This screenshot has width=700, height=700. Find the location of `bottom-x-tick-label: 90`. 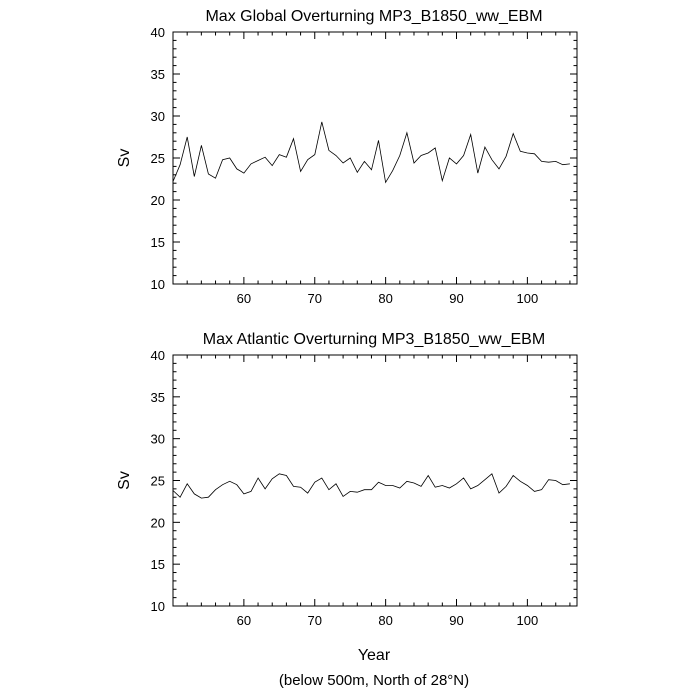

bottom-x-tick-label: 90 is located at coordinates (456, 620).